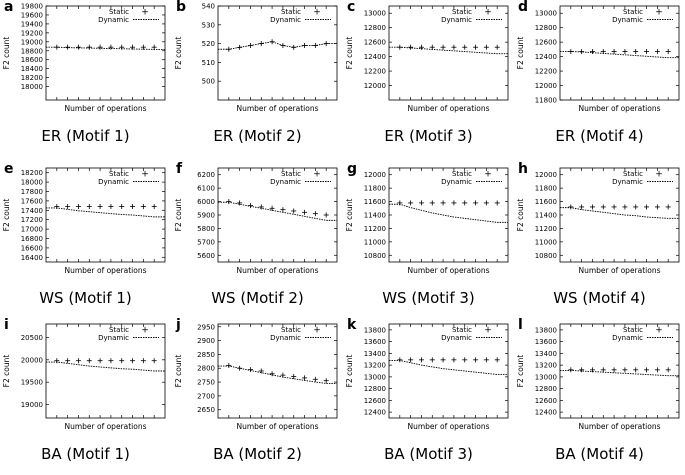 The width and height of the screenshot is (685, 475). I want to click on x-axis-label: Number of operations, so click(105, 108).